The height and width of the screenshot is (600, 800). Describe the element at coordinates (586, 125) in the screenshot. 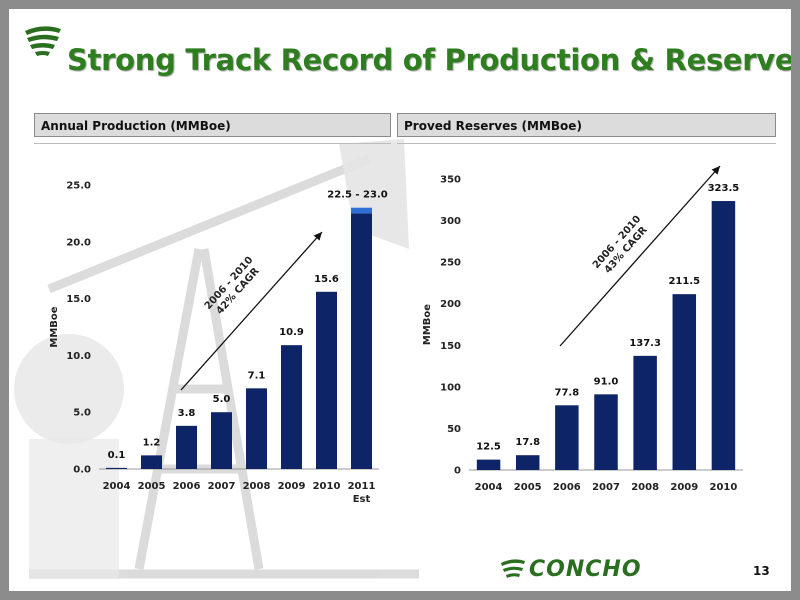

I see `reserves-panel-header: Proved Reserves (MMBoe)` at that location.